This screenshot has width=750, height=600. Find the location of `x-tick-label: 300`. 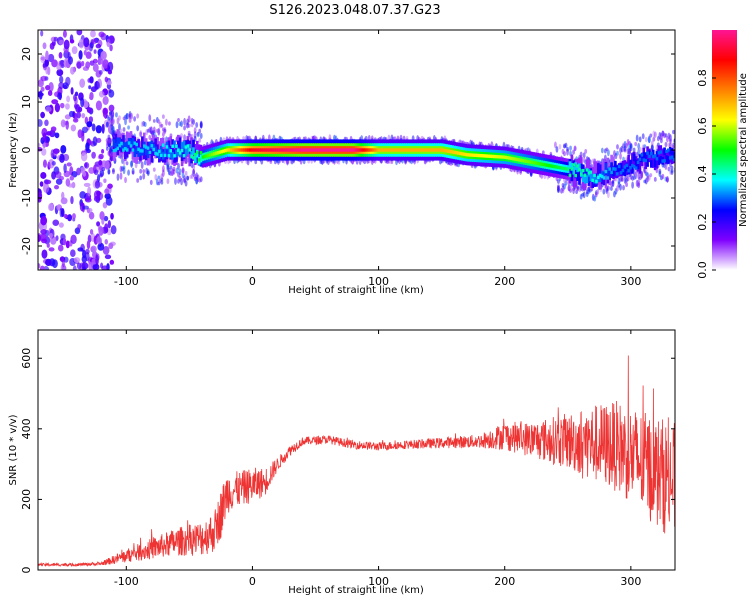

x-tick-label: 300 is located at coordinates (630, 281).